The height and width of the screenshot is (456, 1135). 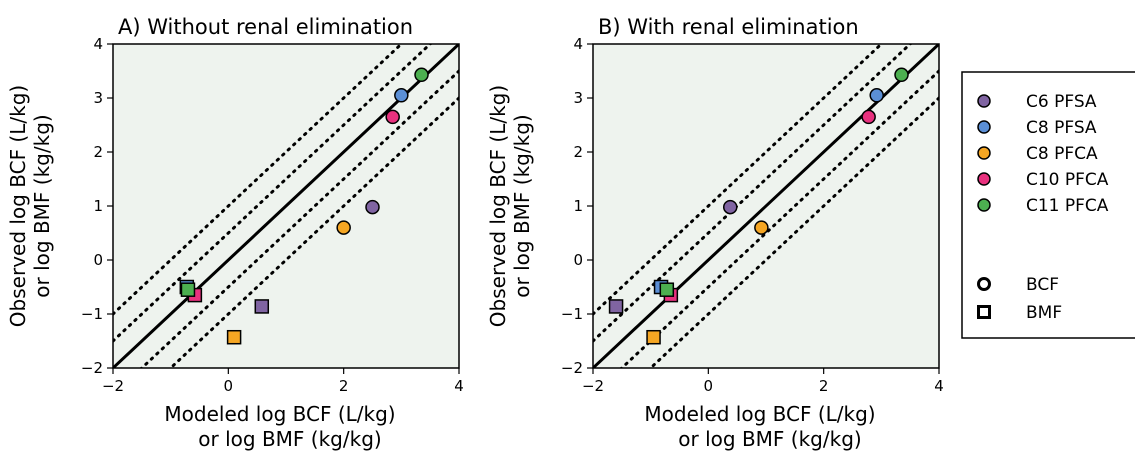 I want to click on legend-label-c10-pfca: C10 PFCA, so click(x=1067, y=180).